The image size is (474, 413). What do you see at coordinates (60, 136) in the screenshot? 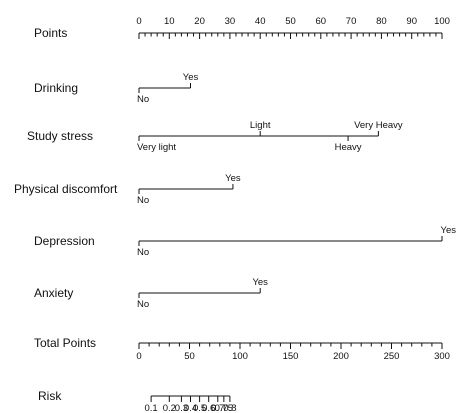
I see `study-stress-label: Study stress` at bounding box center [60, 136].